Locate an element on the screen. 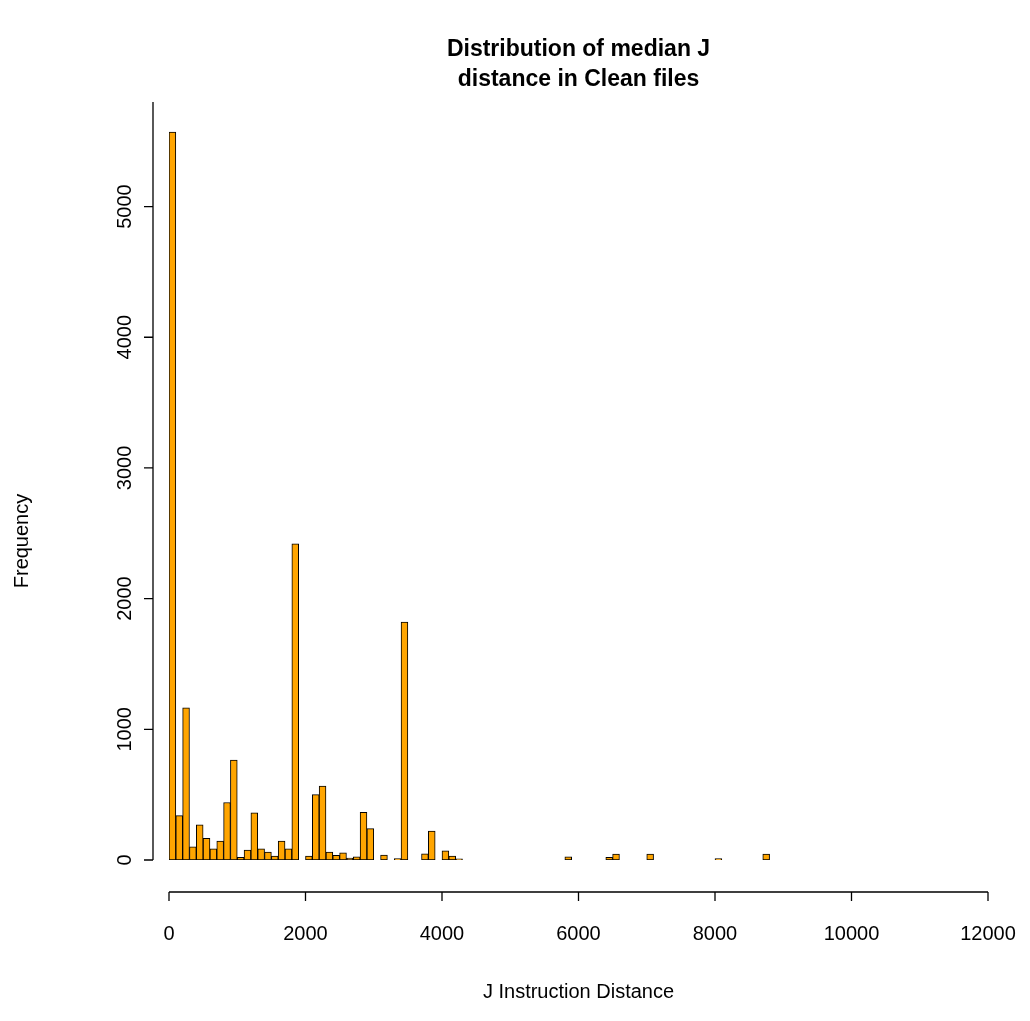  y-tick-label: 3000 is located at coordinates (123, 468).